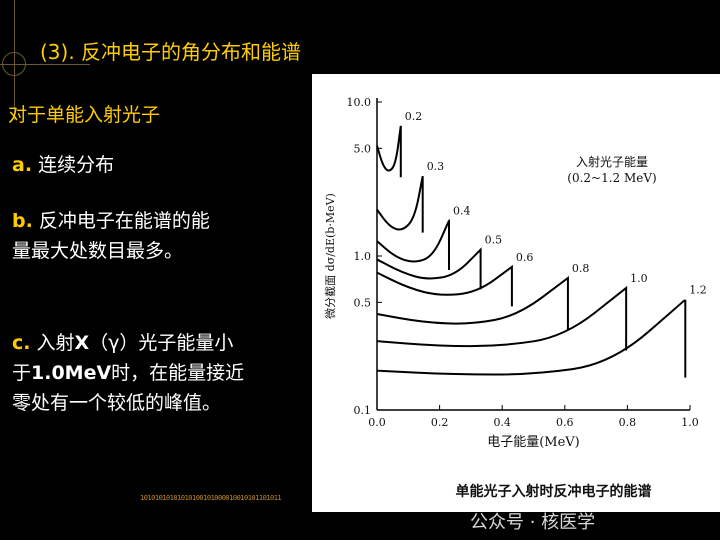 The image size is (720, 540). I want to click on item-b-label: b., so click(22, 221).